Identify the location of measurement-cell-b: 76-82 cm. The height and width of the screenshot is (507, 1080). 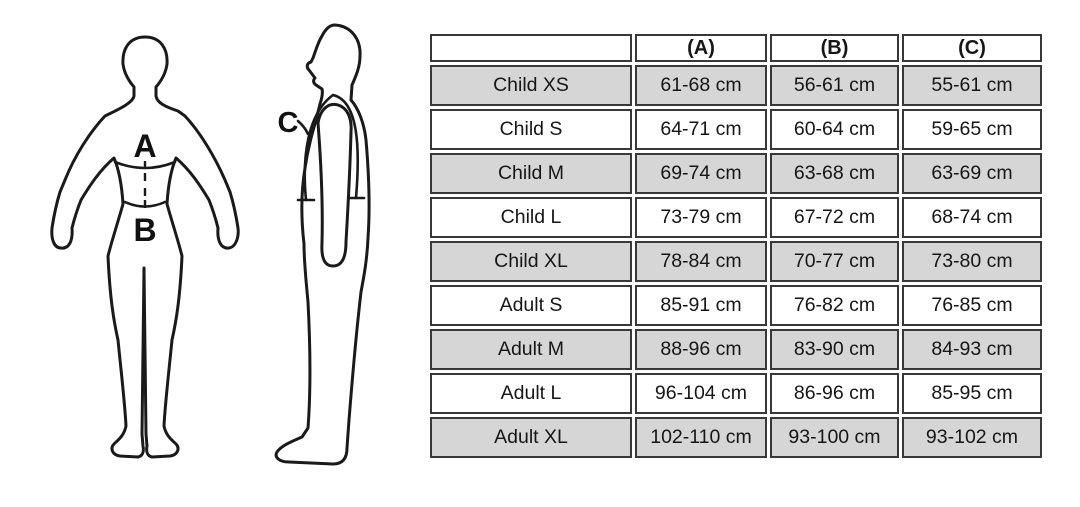
(834, 305).